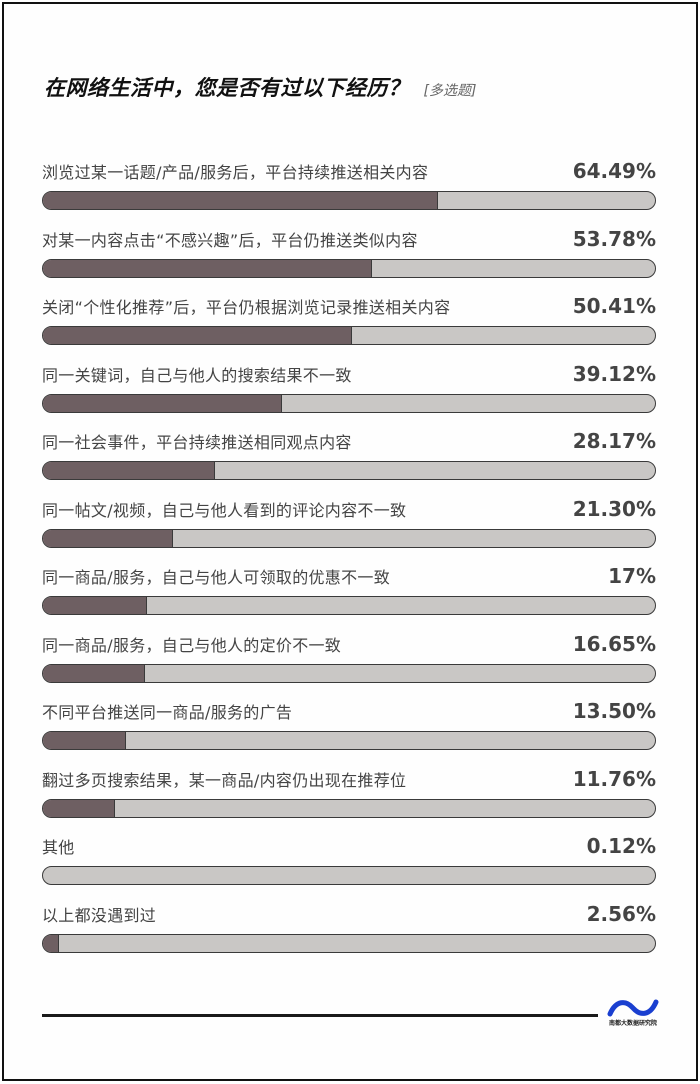 This screenshot has height=1084, width=700. What do you see at coordinates (192, 645) in the screenshot?
I see `bar-label: 同一商品/服务，自己与他人的定价不一致` at bounding box center [192, 645].